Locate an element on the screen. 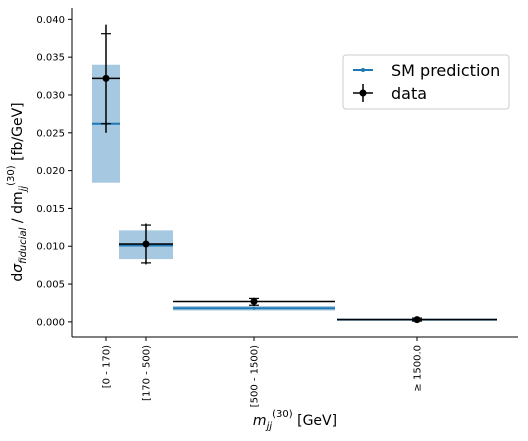 This screenshot has width=528, height=441. legend-data-marker is located at coordinates (363, 93).